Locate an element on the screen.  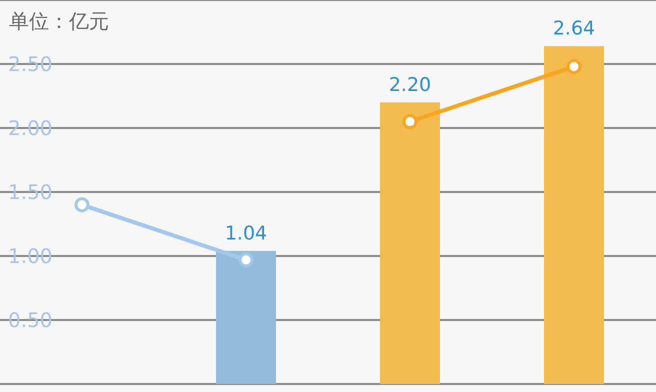
data-label: 1.04 is located at coordinates (246, 233).